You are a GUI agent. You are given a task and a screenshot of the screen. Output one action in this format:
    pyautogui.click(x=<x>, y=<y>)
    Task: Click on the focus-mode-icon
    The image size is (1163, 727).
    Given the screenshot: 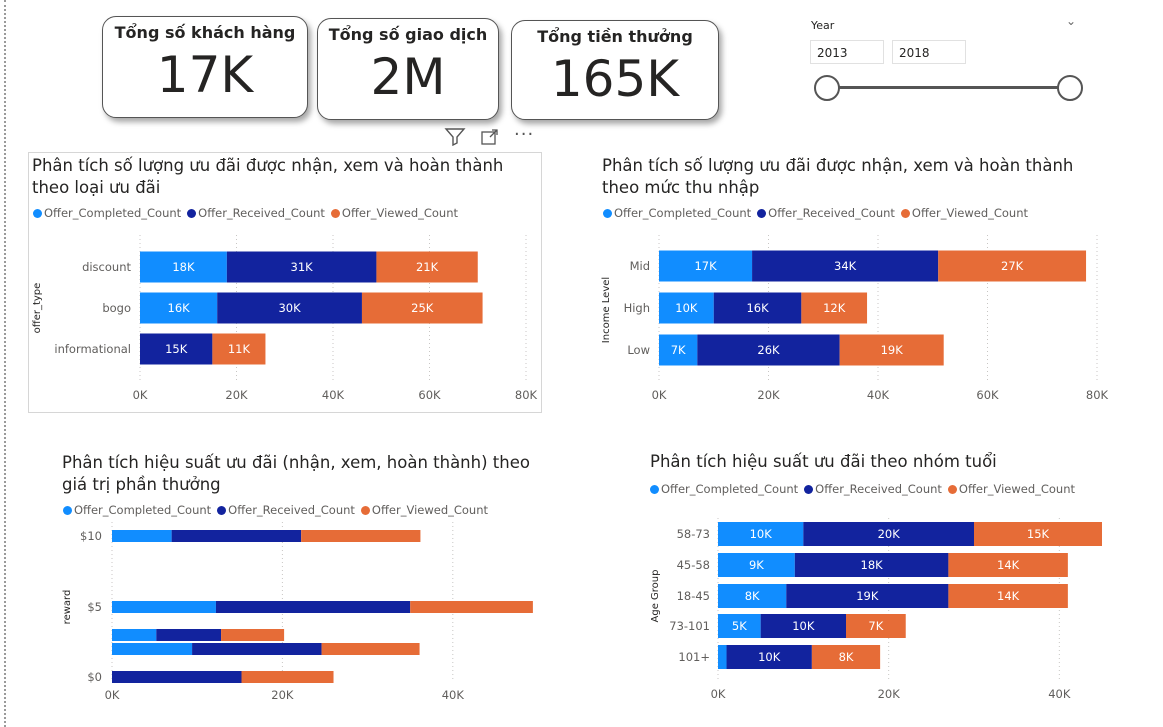 What is the action you would take?
    pyautogui.click(x=490, y=139)
    